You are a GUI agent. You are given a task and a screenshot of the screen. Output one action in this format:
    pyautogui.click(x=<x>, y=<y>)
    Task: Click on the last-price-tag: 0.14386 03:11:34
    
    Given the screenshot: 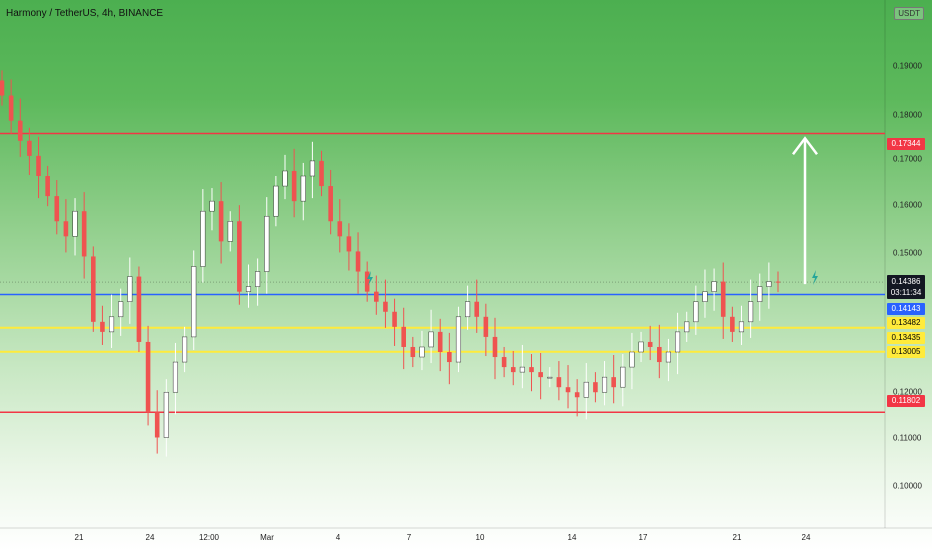 What is the action you would take?
    pyautogui.click(x=906, y=287)
    